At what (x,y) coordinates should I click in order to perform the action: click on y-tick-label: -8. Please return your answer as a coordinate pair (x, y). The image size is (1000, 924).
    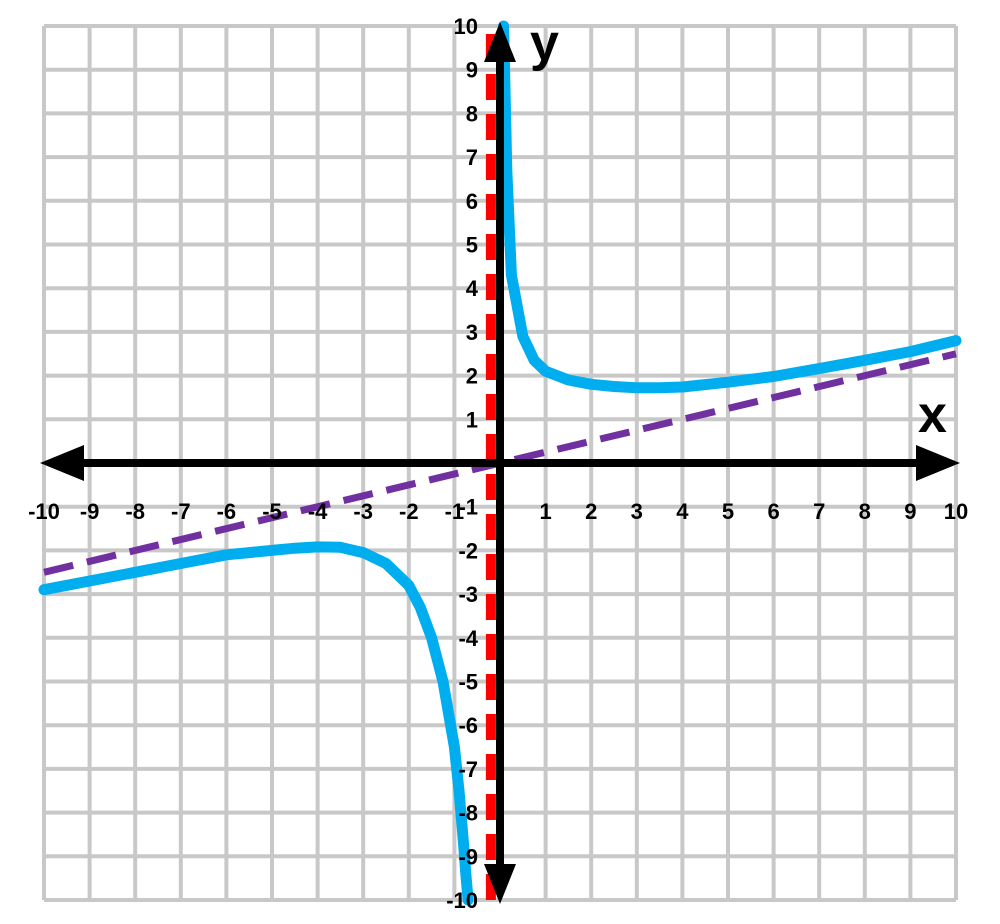
    Looking at the image, I should click on (468, 813).